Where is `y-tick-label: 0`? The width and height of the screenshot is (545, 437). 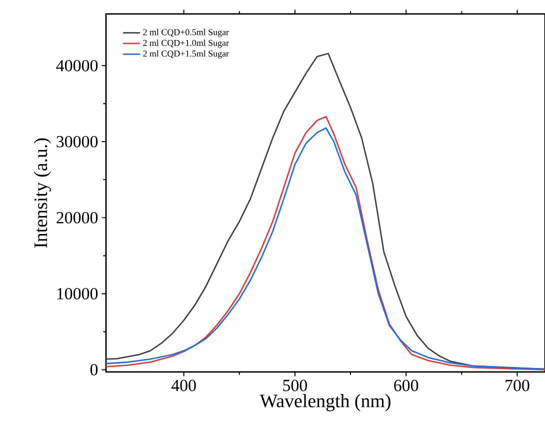
y-tick-label: 0 is located at coordinates (94, 370).